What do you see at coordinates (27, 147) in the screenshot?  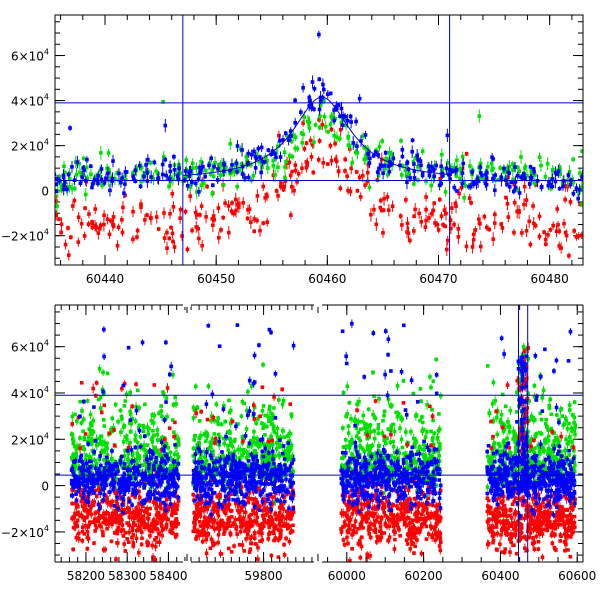 I see `y-tick-mantissa: 2×10` at bounding box center [27, 147].